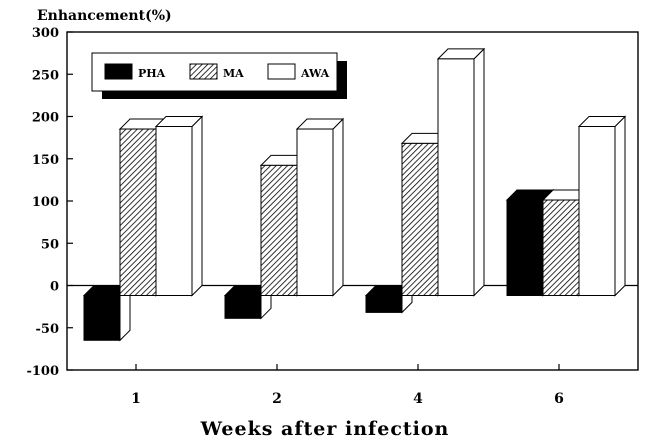 The height and width of the screenshot is (444, 650). Describe the element at coordinates (45, 160) in the screenshot. I see `y-tick-label: 150` at that location.